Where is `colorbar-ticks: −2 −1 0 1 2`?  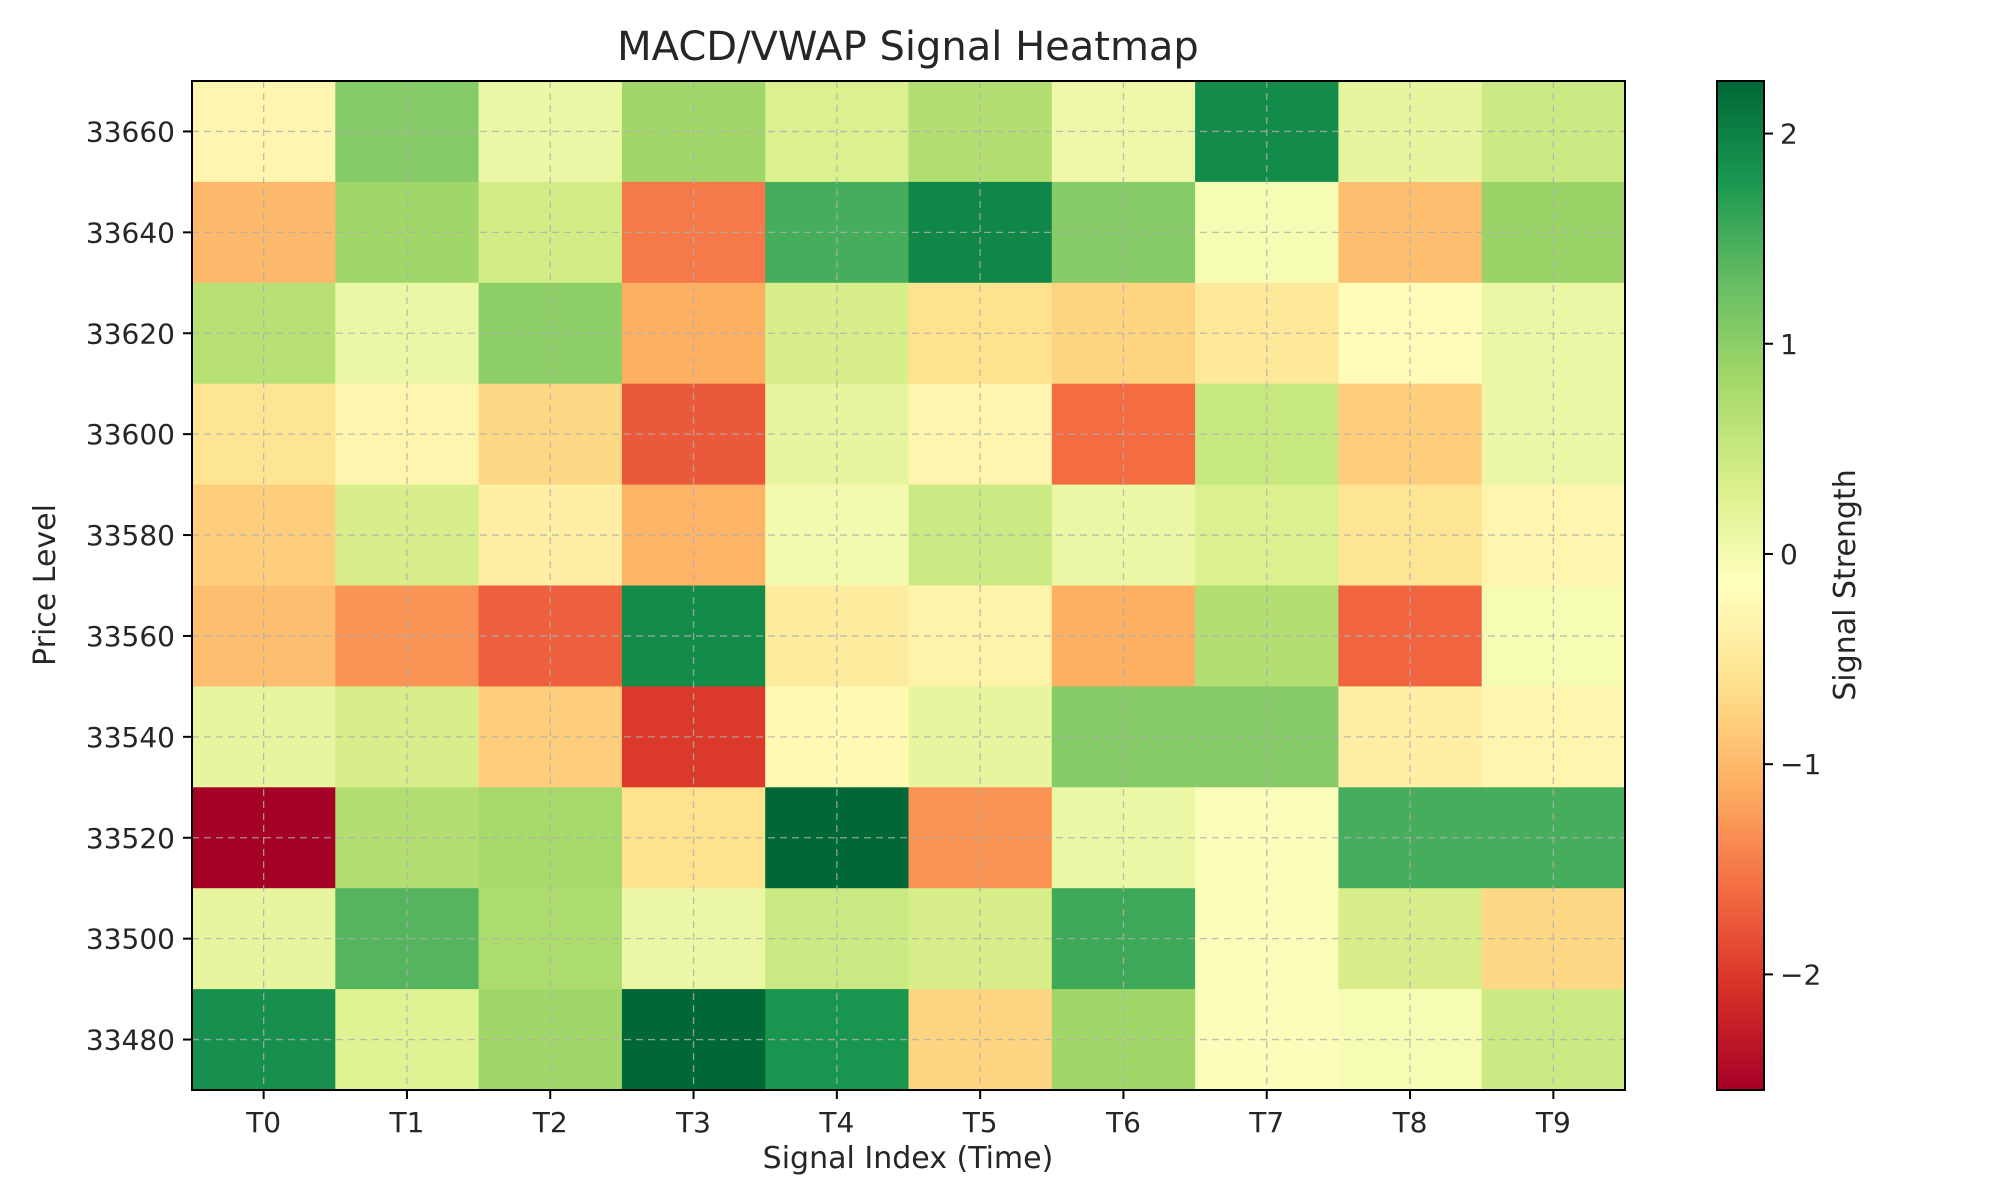
colorbar-ticks: −2 −1 0 1 2 is located at coordinates (1792, 554).